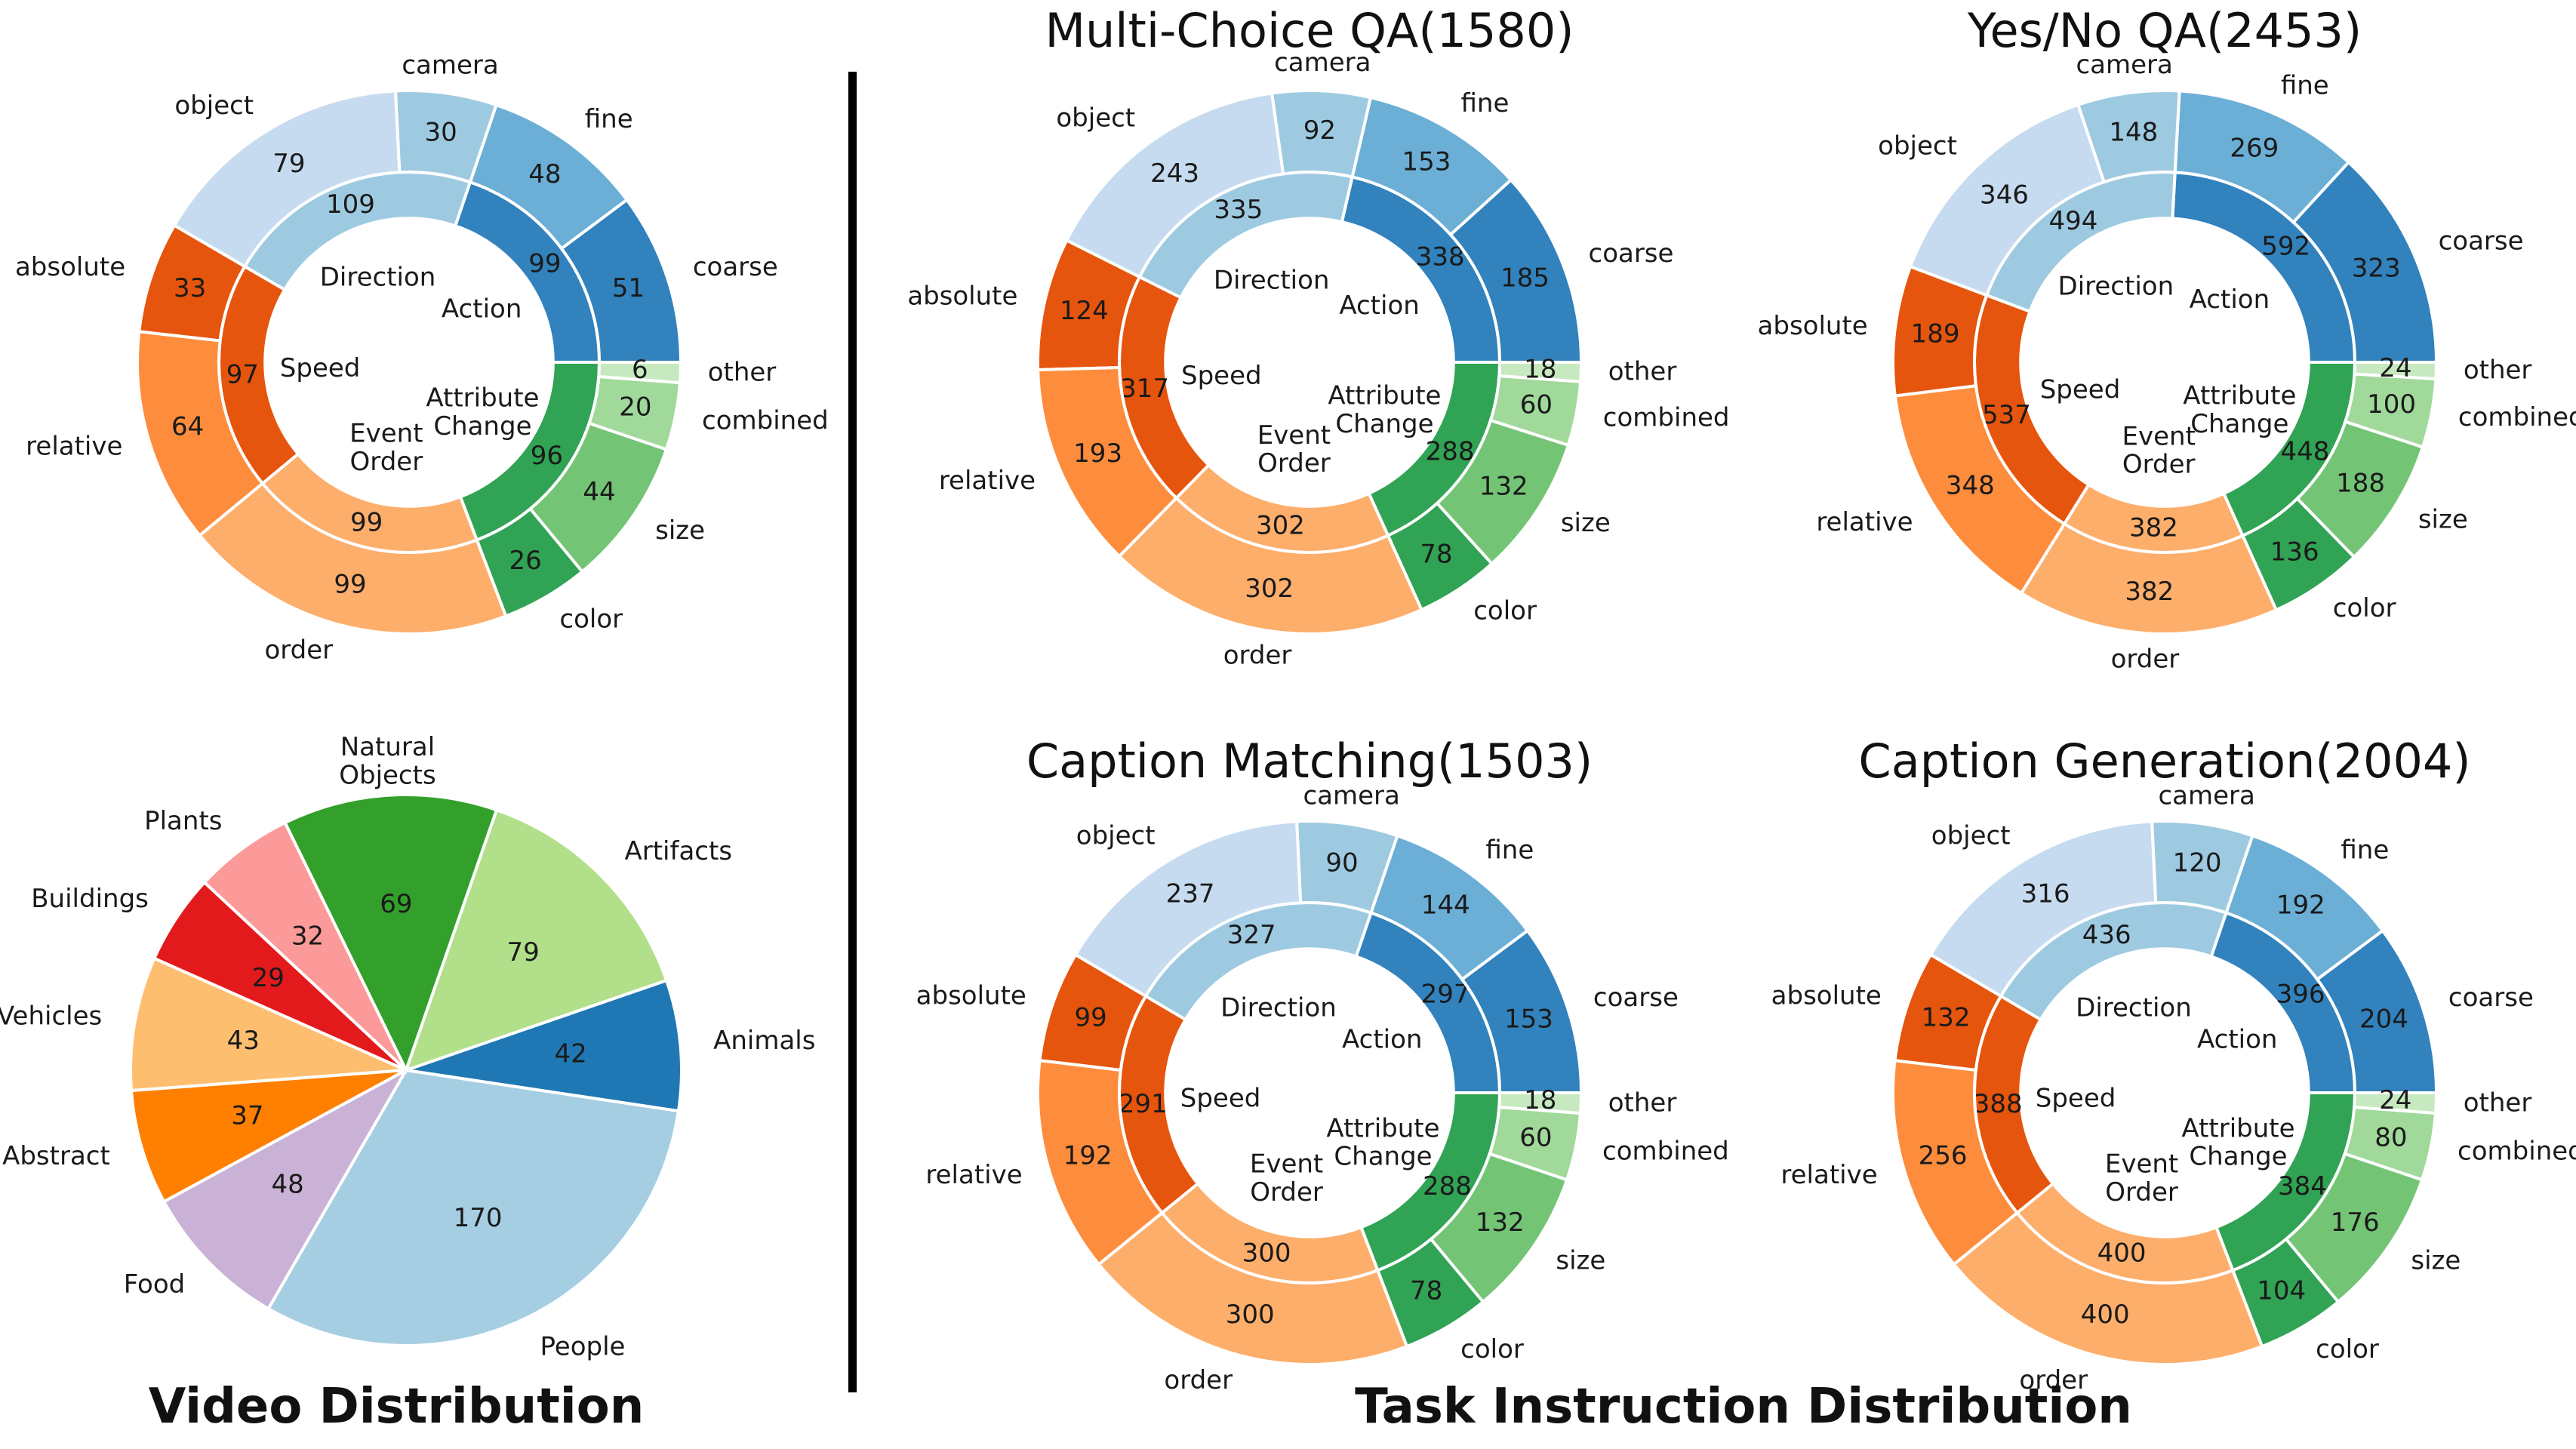 The width and height of the screenshot is (2576, 1449). What do you see at coordinates (2281, 1291) in the screenshot?
I see `outer-value-color: 104` at bounding box center [2281, 1291].